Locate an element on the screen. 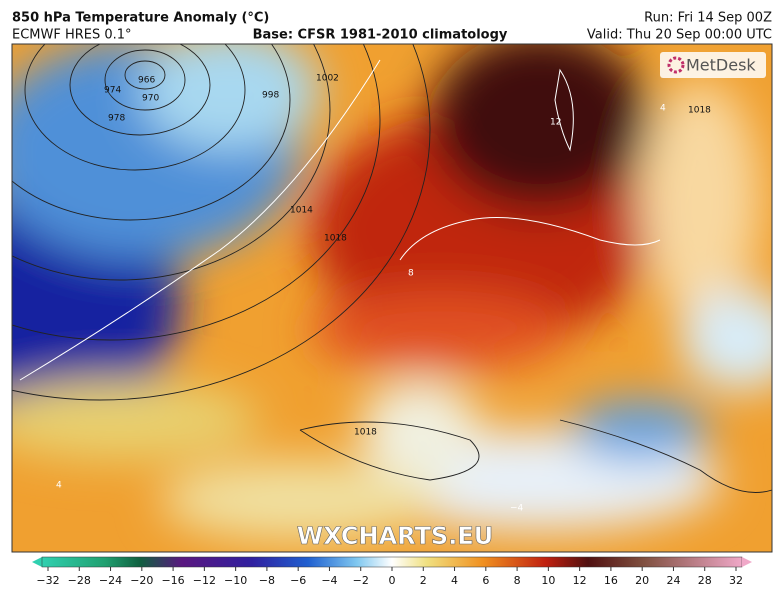  colorbar-tick-label: 8 is located at coordinates (517, 580).